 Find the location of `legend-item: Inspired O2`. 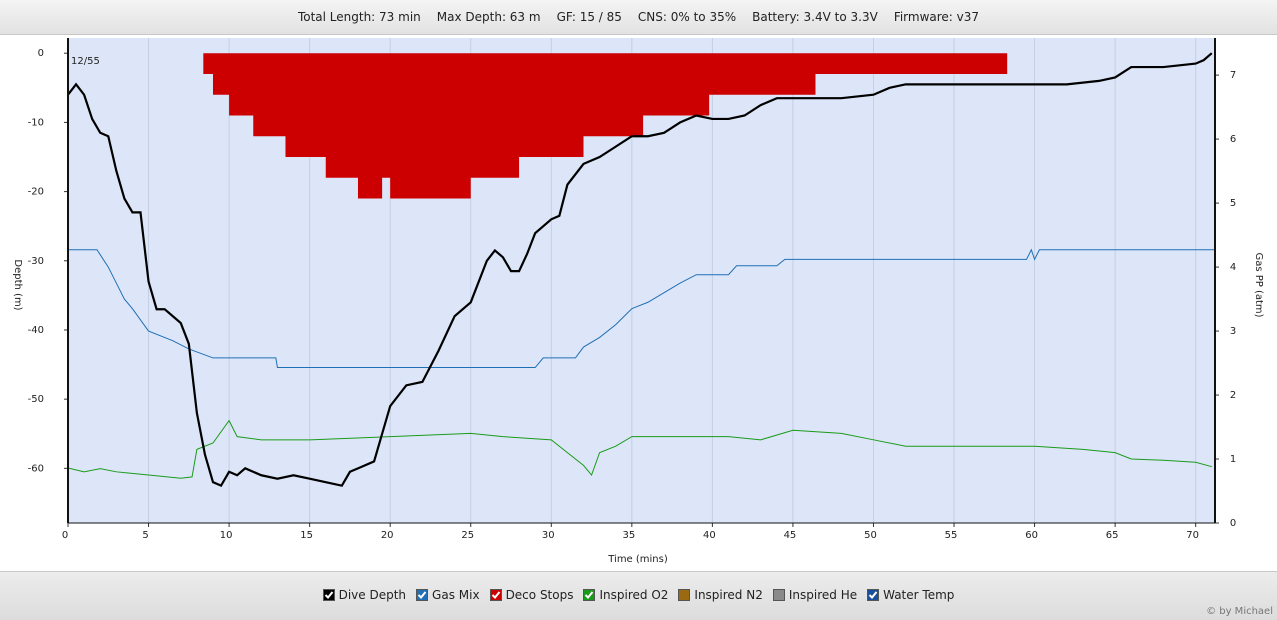

legend-item: Inspired O2 is located at coordinates (625, 595).